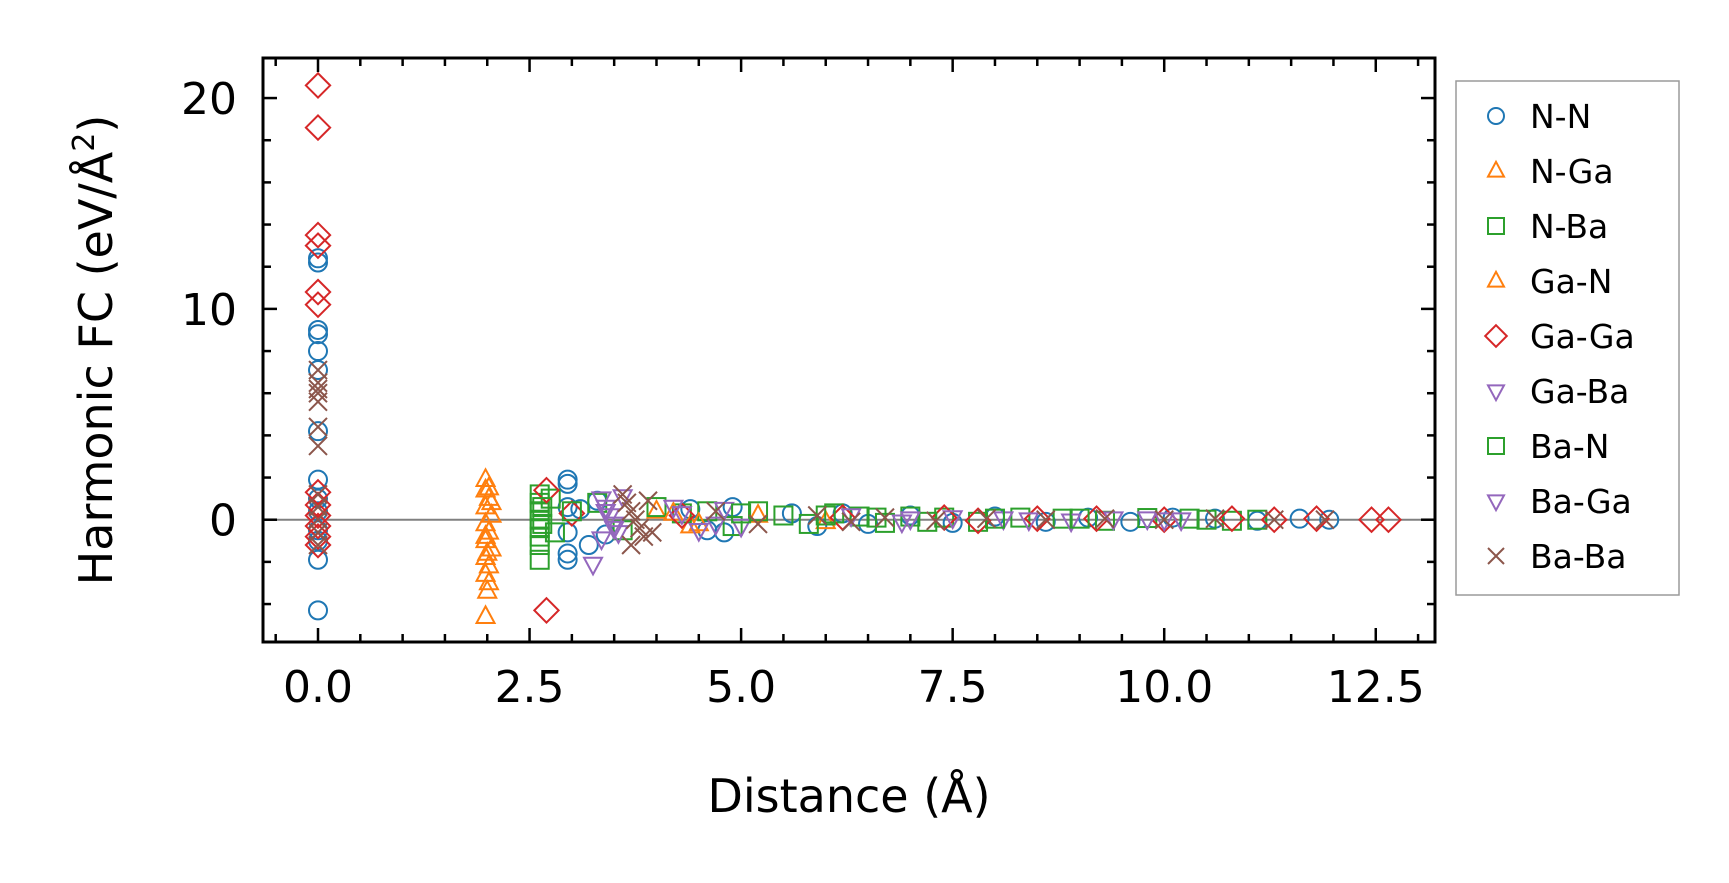  I want to click on y-axis-label-main: Harmonic FC (eV/Å, so click(96, 368).